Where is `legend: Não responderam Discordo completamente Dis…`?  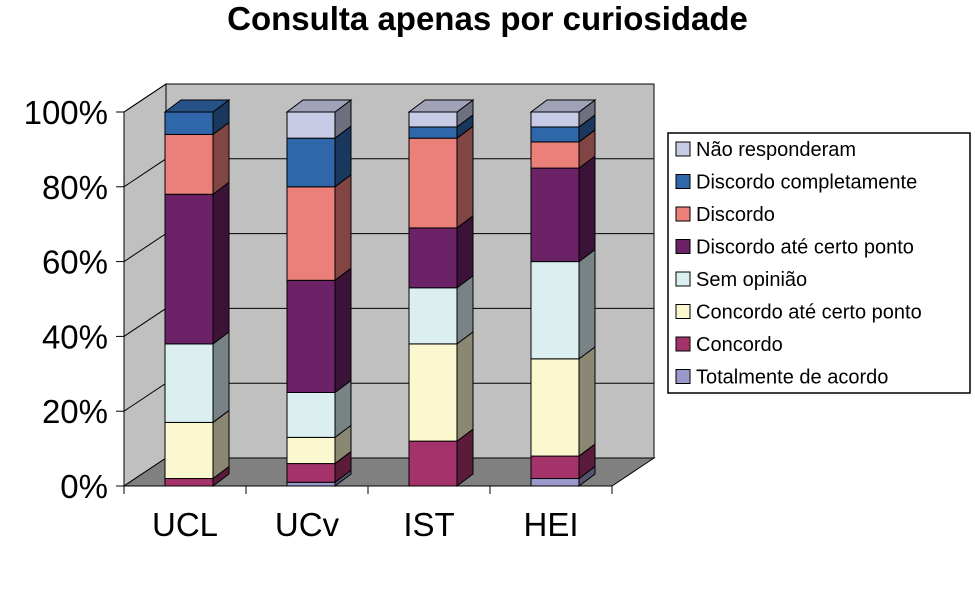
legend: Não responderam Discordo completamente Dis… is located at coordinates (819, 263).